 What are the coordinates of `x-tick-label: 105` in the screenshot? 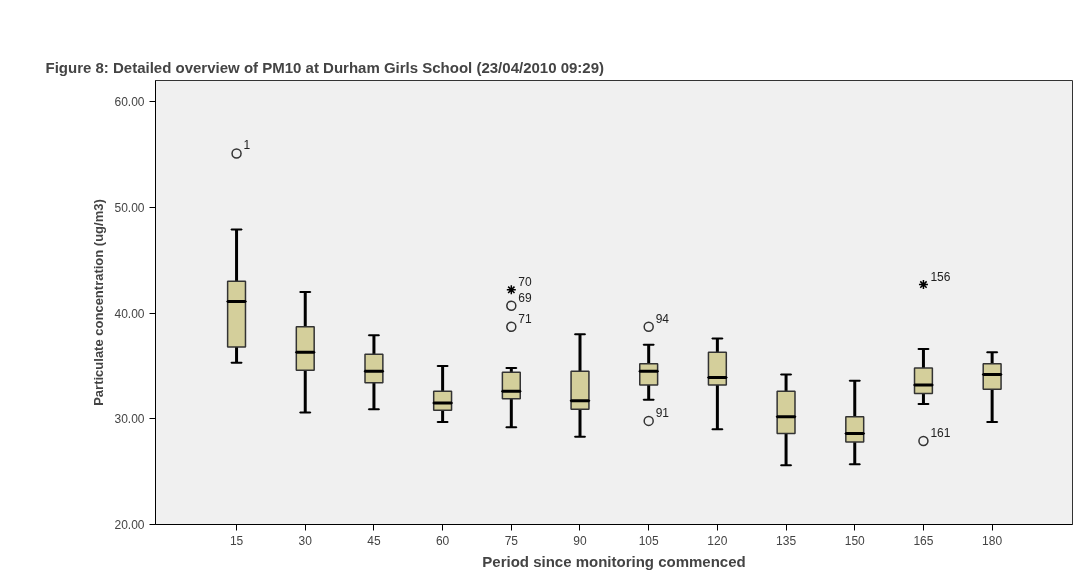 It's located at (649, 540).